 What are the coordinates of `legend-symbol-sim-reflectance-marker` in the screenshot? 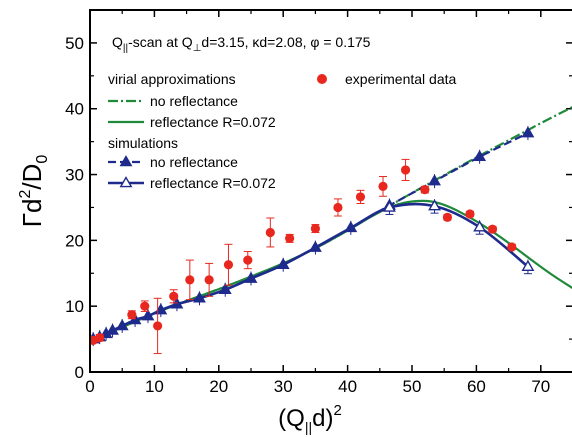 It's located at (126, 182).